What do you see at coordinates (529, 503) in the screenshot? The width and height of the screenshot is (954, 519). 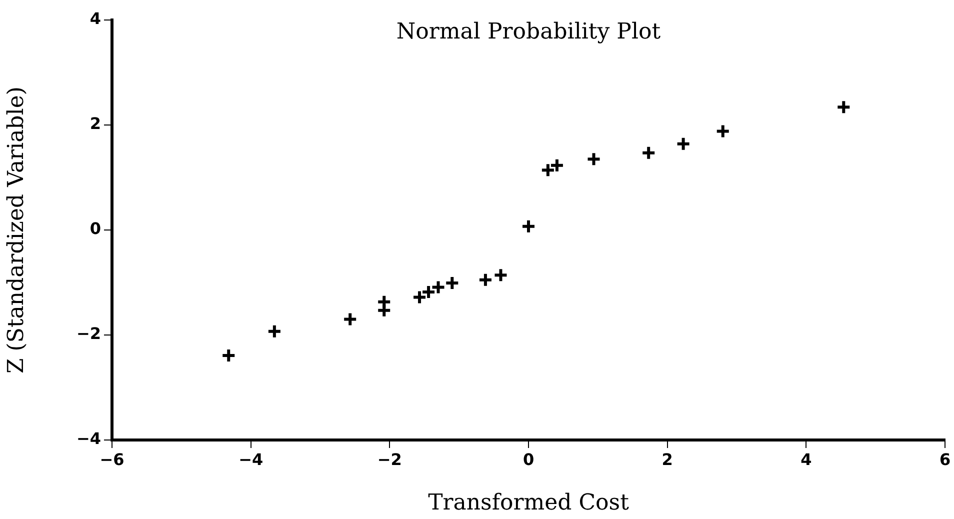 I see `x-axis-title: Transformed Cost` at bounding box center [529, 503].